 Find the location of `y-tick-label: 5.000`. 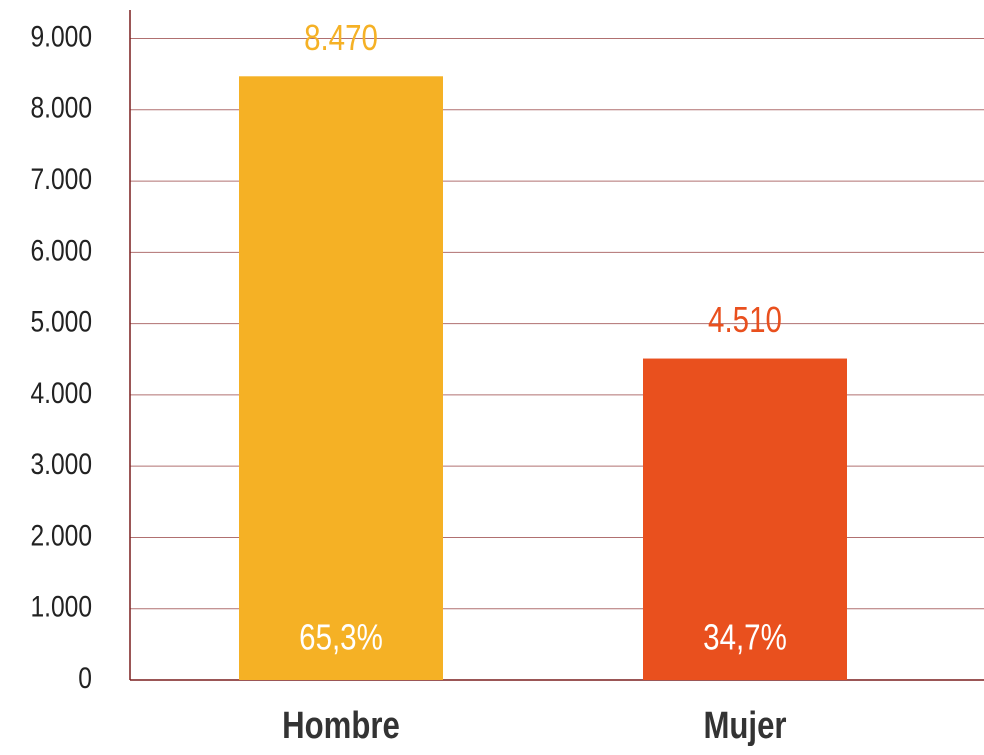

y-tick-label: 5.000 is located at coordinates (61, 321).